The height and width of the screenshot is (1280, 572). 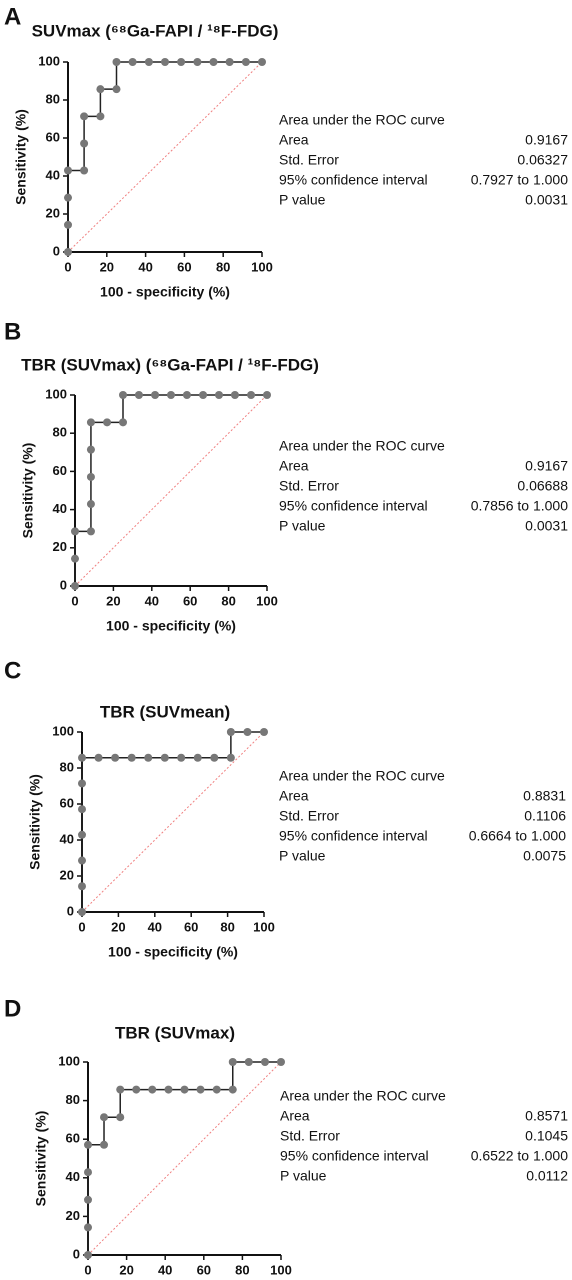 What do you see at coordinates (294, 466) in the screenshot?
I see `stats-label: Area` at bounding box center [294, 466].